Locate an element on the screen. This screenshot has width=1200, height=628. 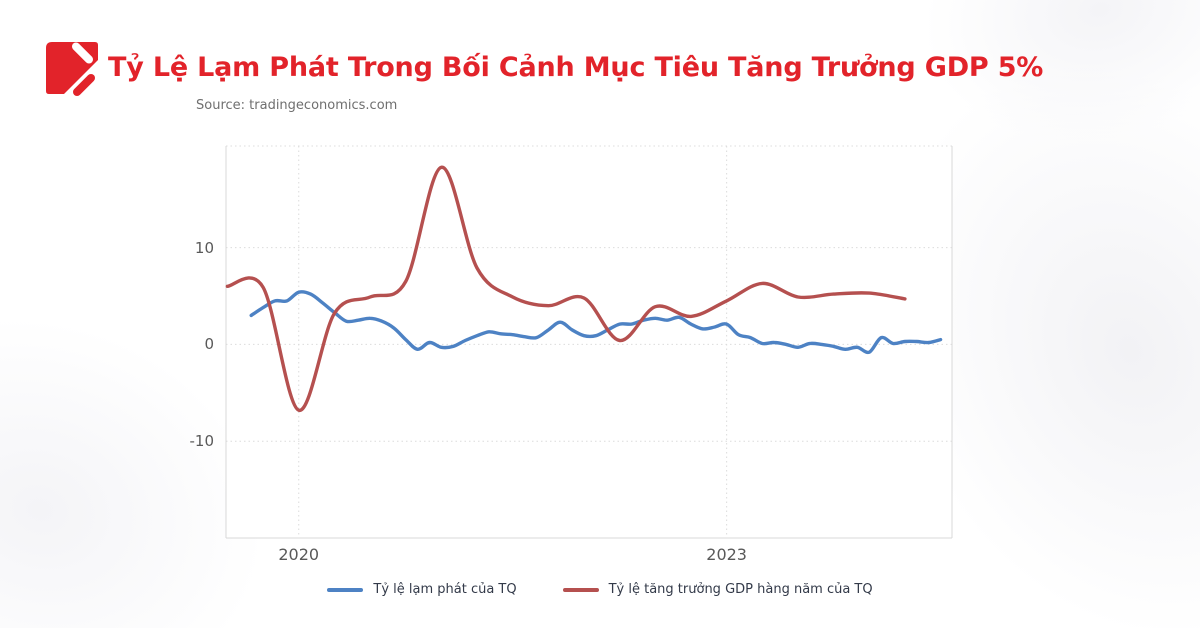
series-line is located at coordinates (596, 322).